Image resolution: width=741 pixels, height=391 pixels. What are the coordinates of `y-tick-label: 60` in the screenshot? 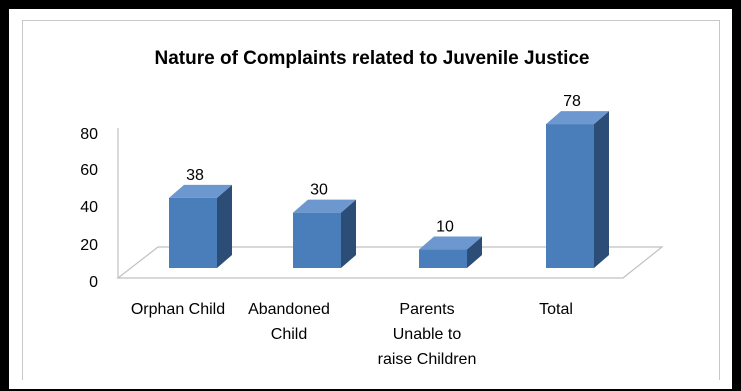 It's located at (89, 170).